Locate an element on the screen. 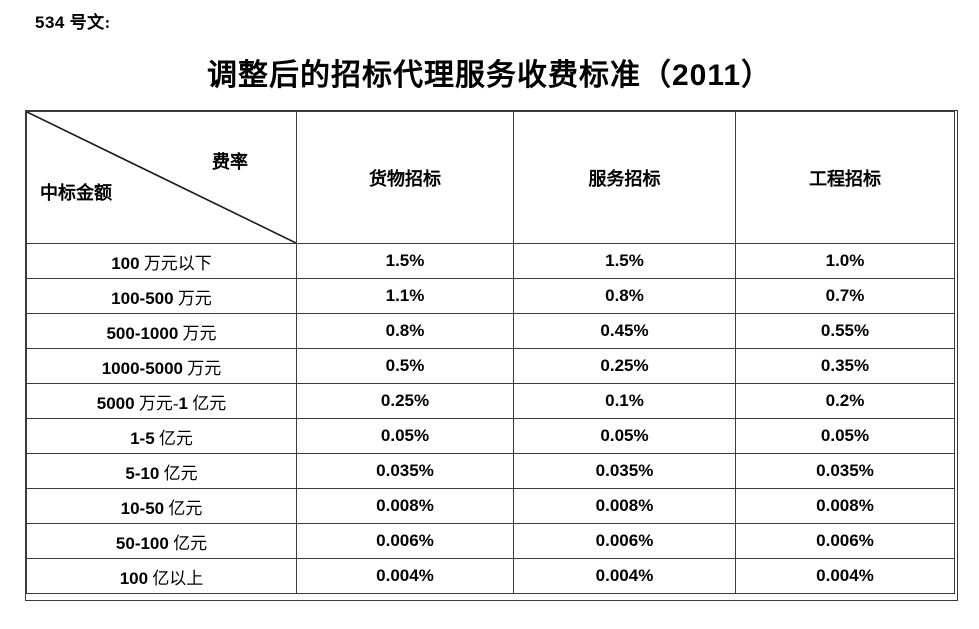 The image size is (979, 629). table-row: 100-500 万元 1.1% 0.8% 0.7% is located at coordinates (490, 296).